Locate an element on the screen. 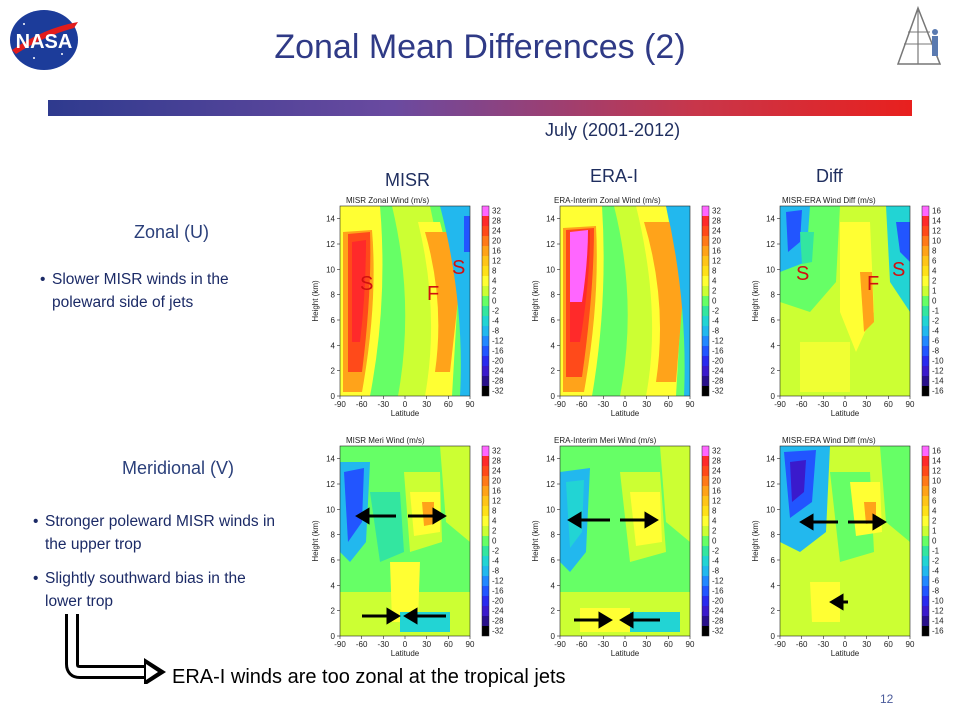 Image resolution: width=960 pixels, height=720 pixels. x-tick-label: -90 is located at coordinates (560, 644).